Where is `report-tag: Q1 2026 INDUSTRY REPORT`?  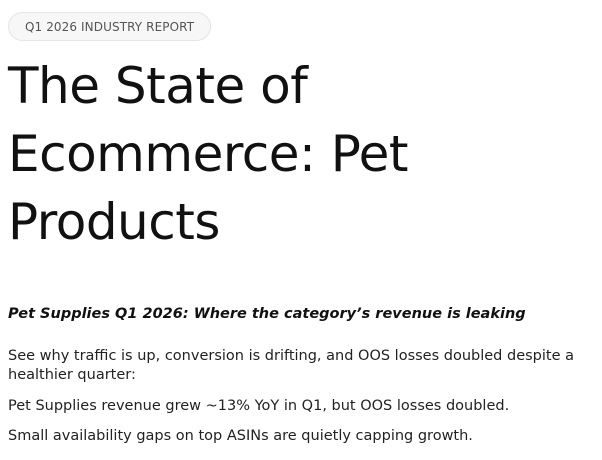
report-tag: Q1 2026 INDUSTRY REPORT is located at coordinates (110, 26).